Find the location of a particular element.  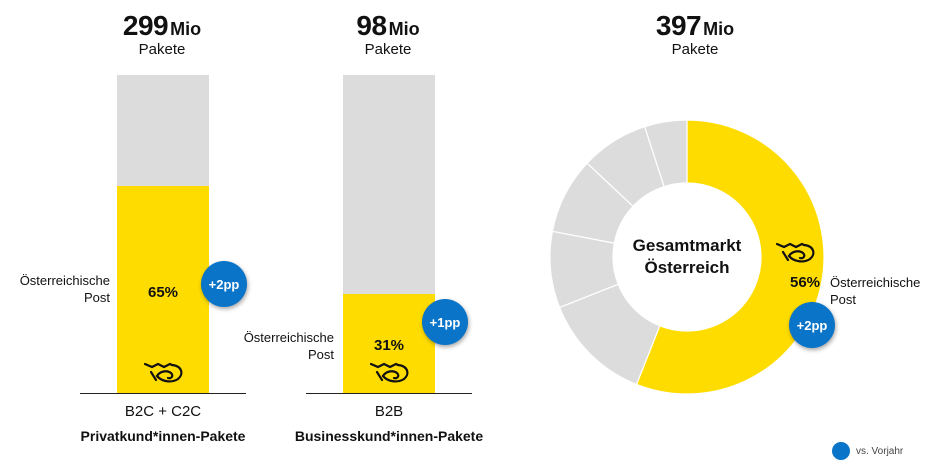

legend-label: vs. Vorjahr is located at coordinates (880, 451).